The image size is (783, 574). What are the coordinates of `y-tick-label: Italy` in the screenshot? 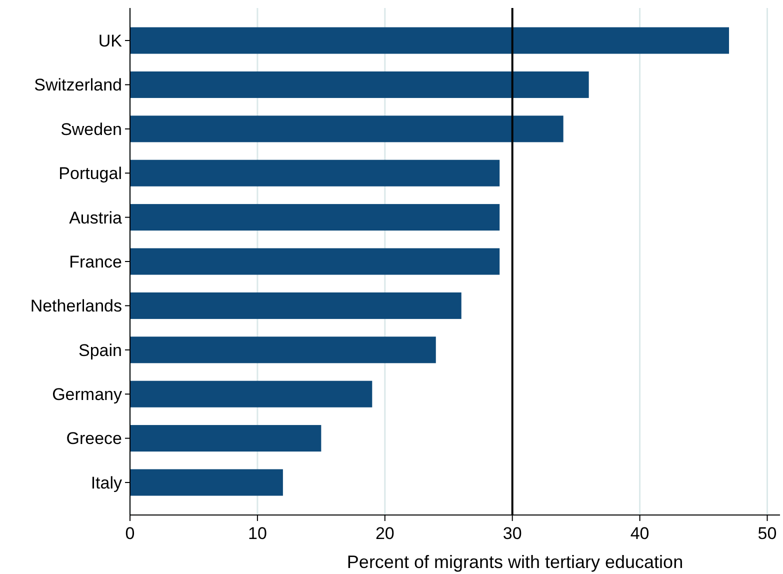 It's located at (106, 482).